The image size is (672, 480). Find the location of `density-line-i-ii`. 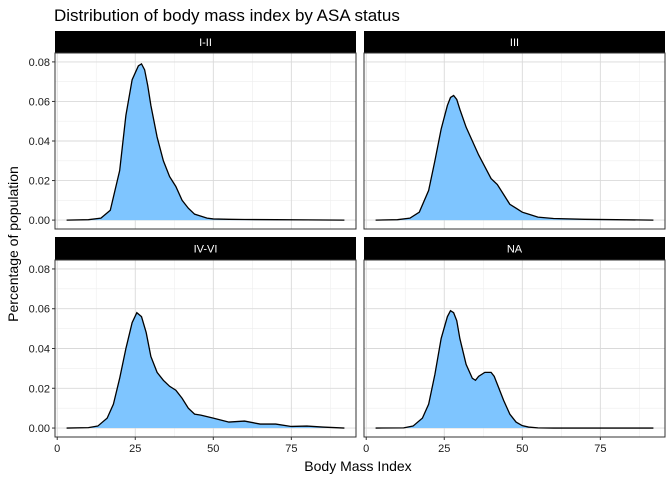

density-line-i-ii is located at coordinates (205, 141).